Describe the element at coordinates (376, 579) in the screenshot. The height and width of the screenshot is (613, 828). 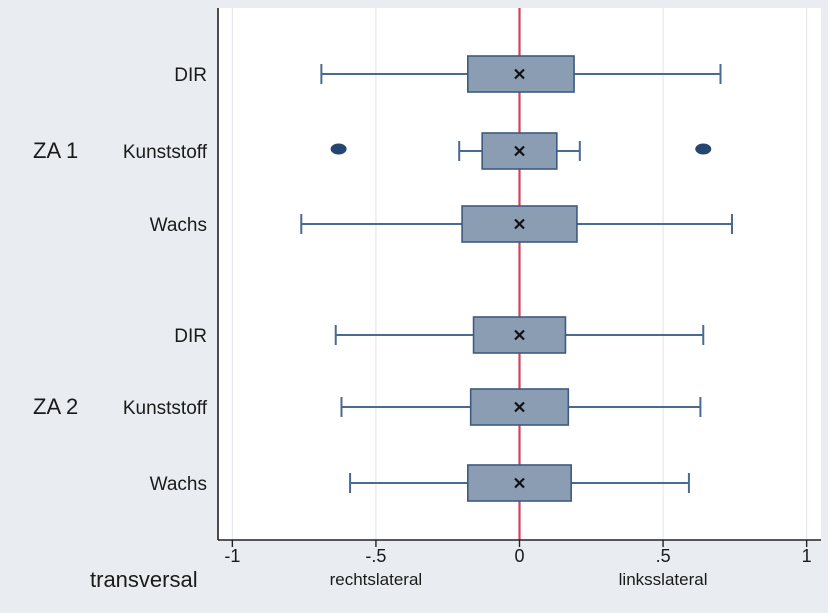
I see `x-side-label-left: rechtslateral` at that location.